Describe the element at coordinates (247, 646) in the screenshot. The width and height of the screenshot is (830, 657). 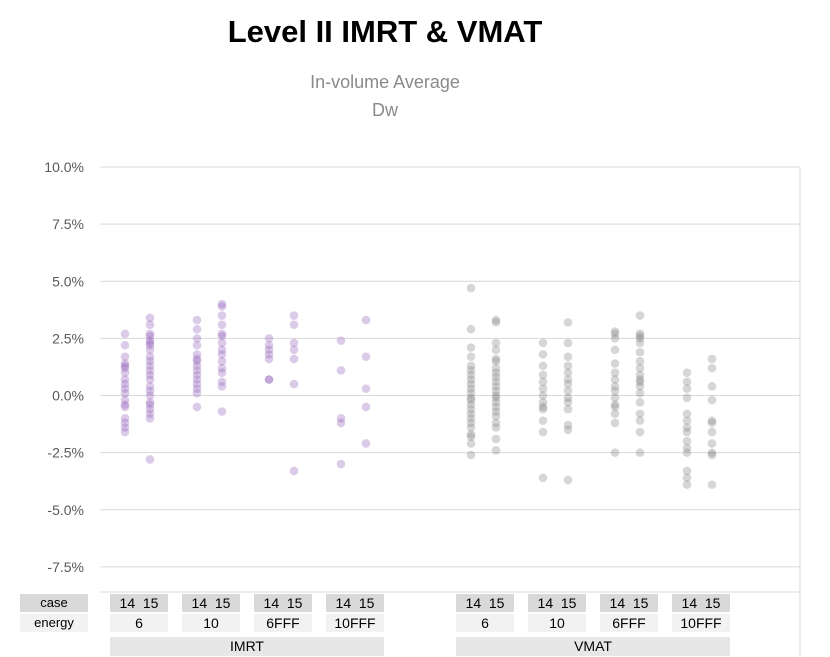
I see `group-cell-imrt: IMRT` at that location.